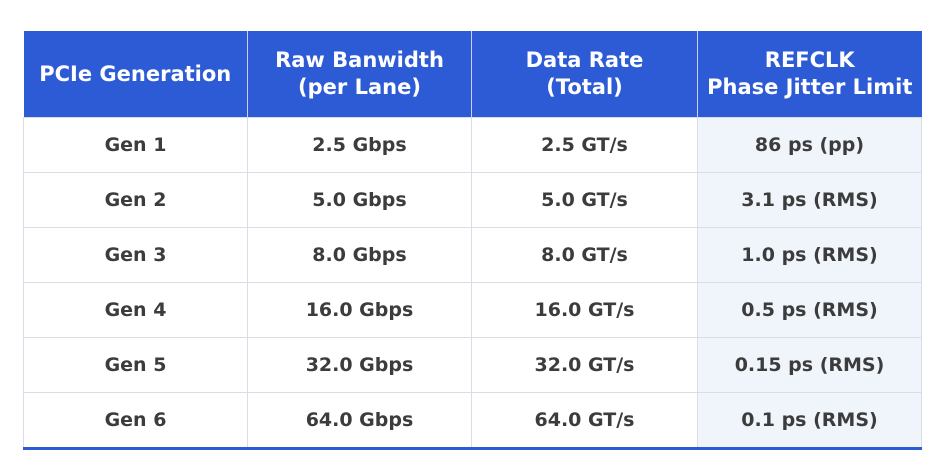 The image size is (947, 476). What do you see at coordinates (359, 145) in the screenshot?
I see `cell-raw-bandwidth: 2.5 Gbps` at bounding box center [359, 145].